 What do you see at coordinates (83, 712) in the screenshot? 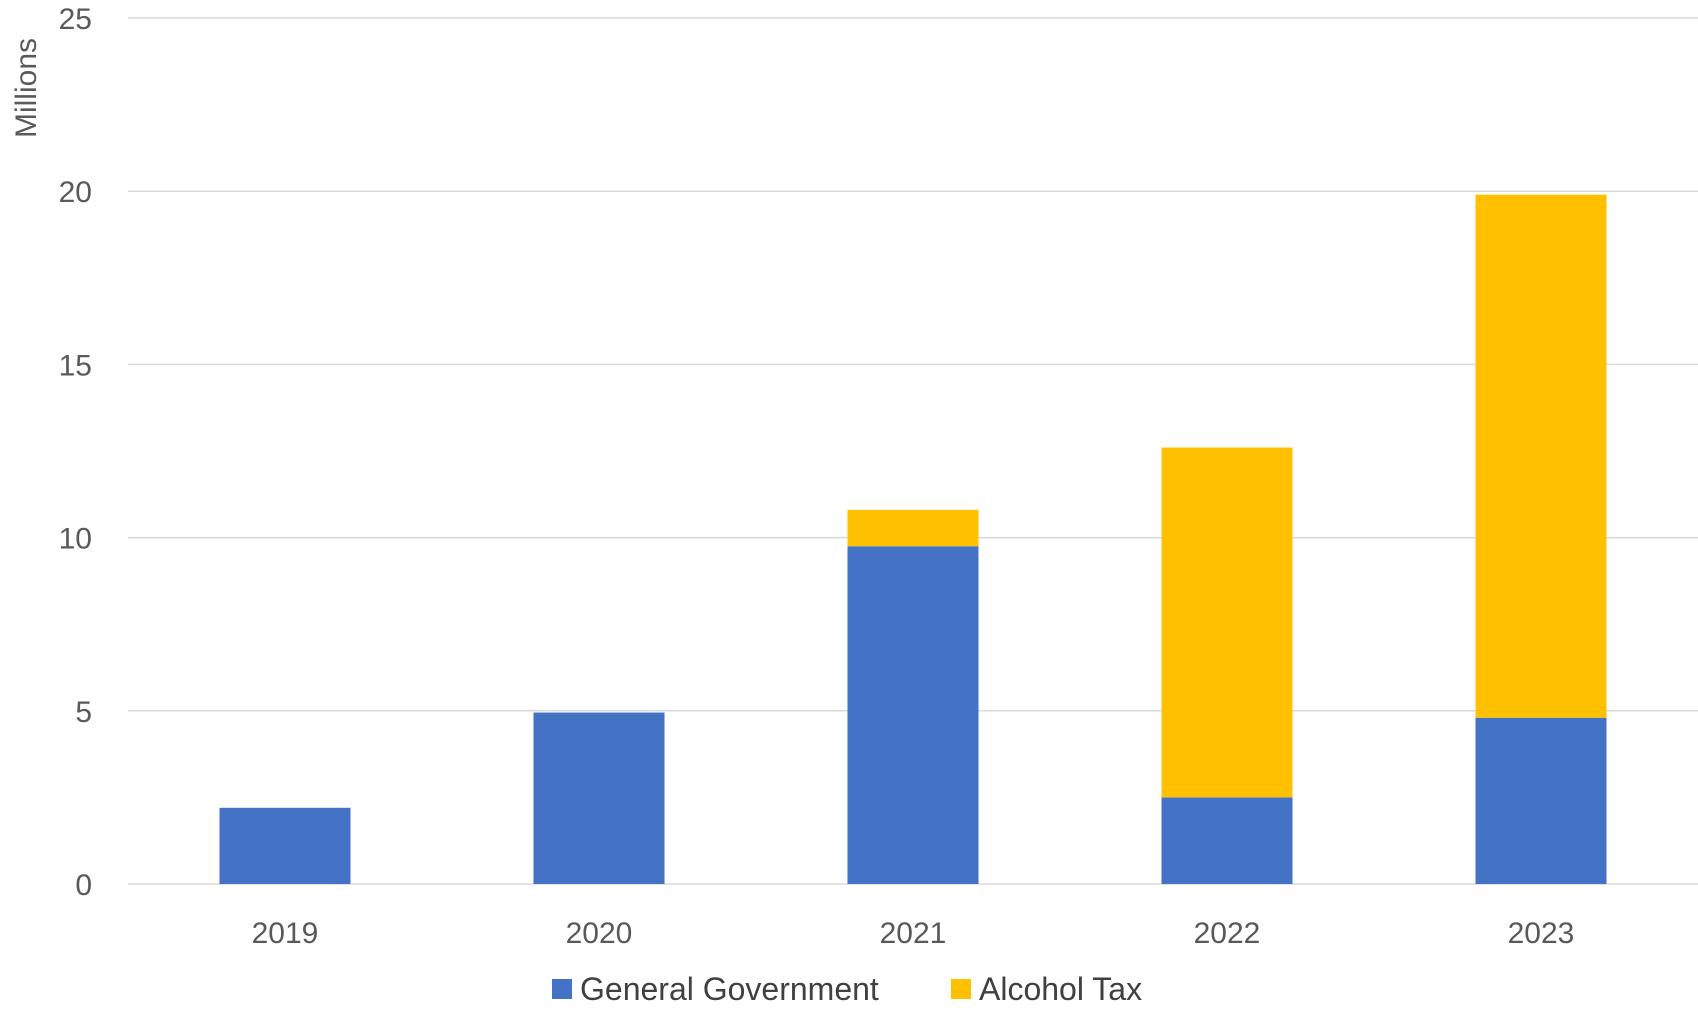
I see `y-tick-label: 5` at bounding box center [83, 712].